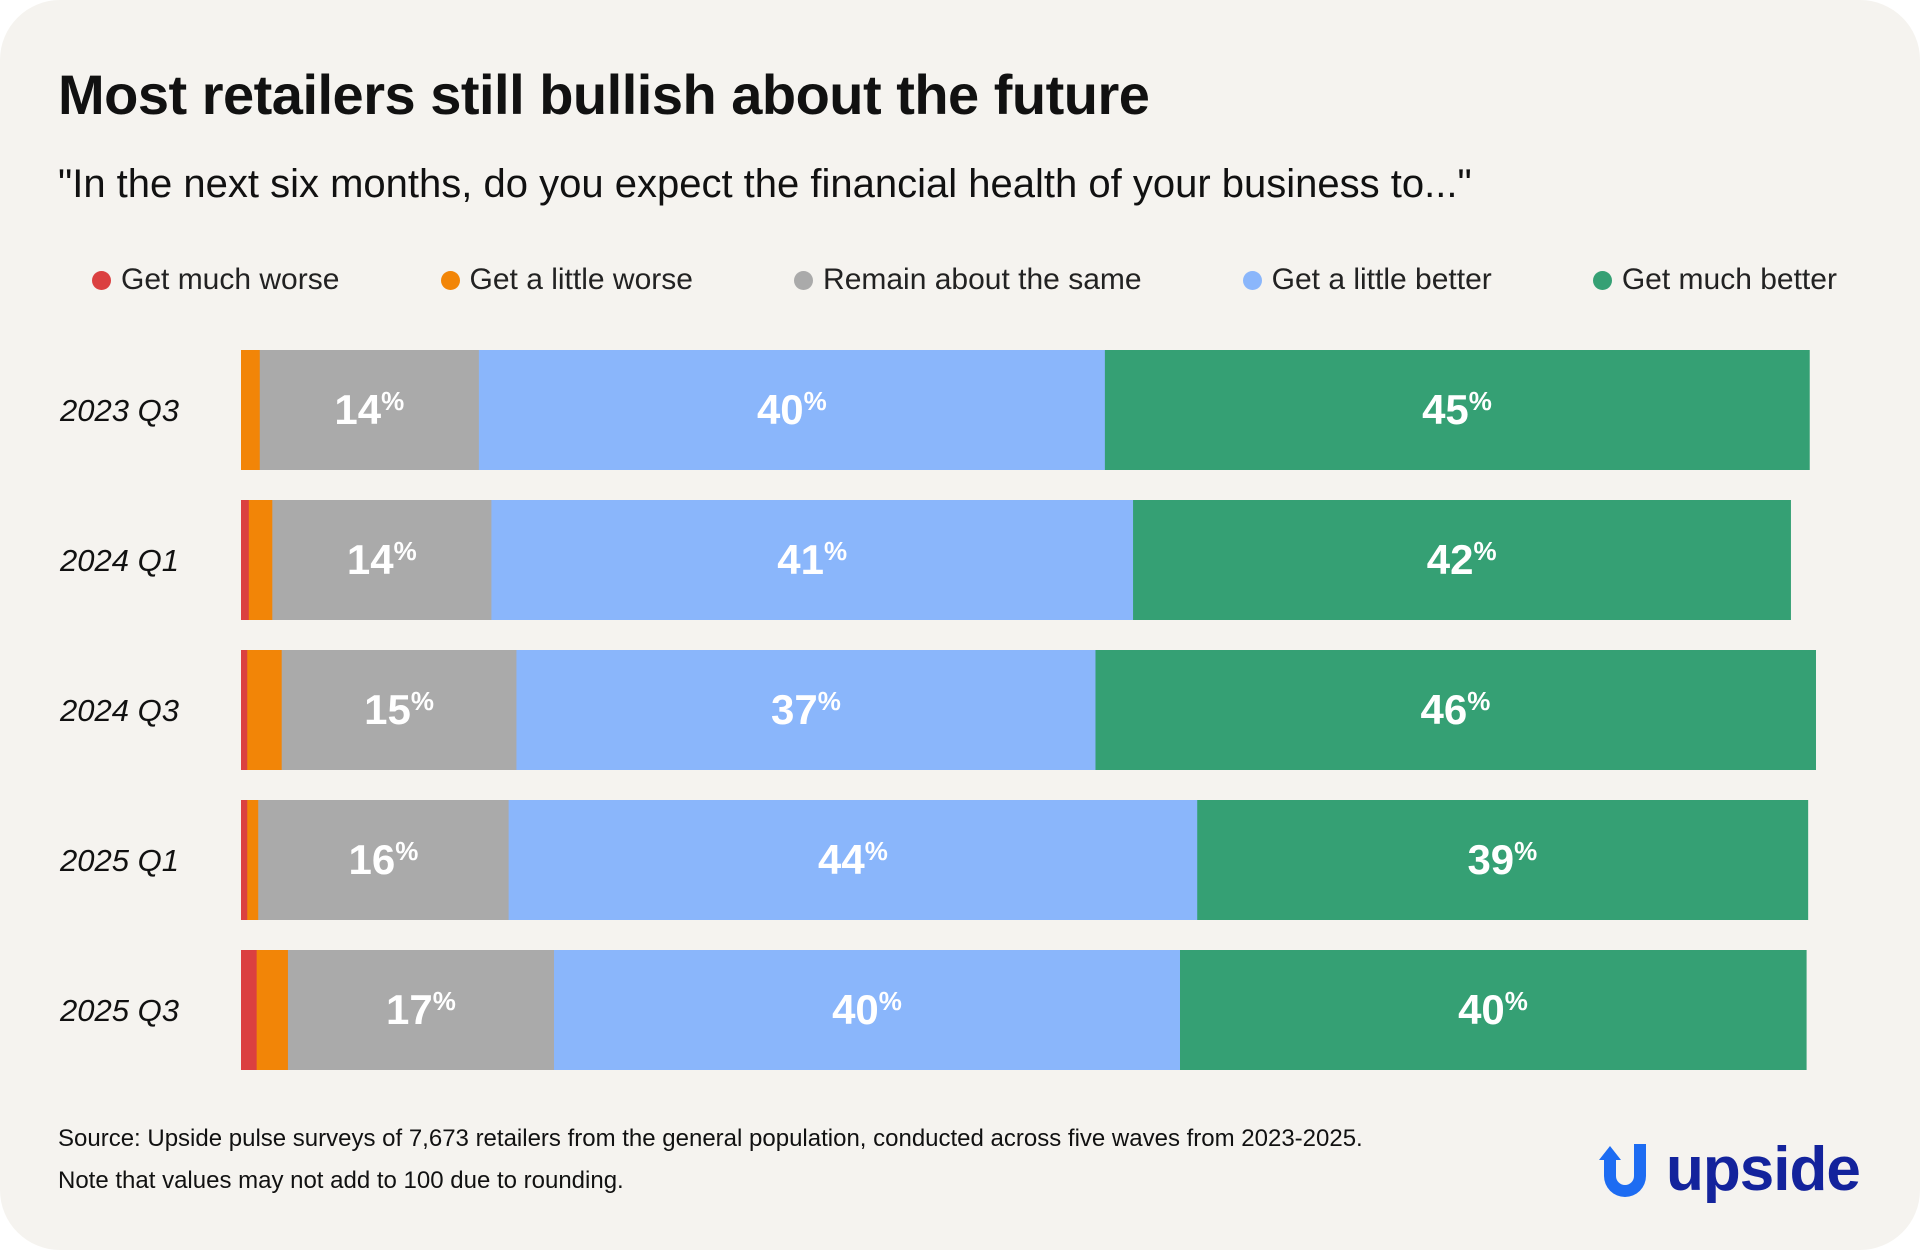  I want to click on legend-item-little-better: Get a little better, so click(1367, 280).